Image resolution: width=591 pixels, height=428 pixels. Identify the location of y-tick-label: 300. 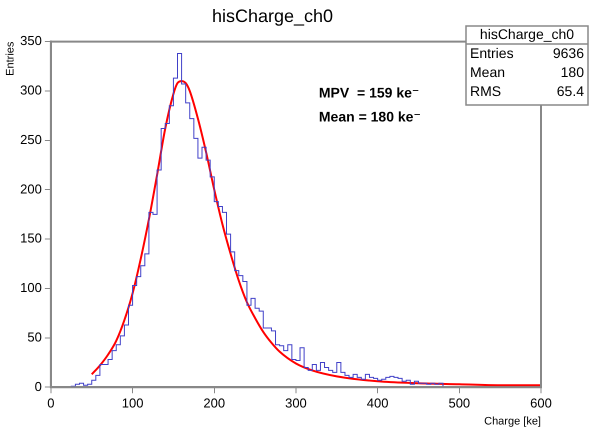
(31, 90).